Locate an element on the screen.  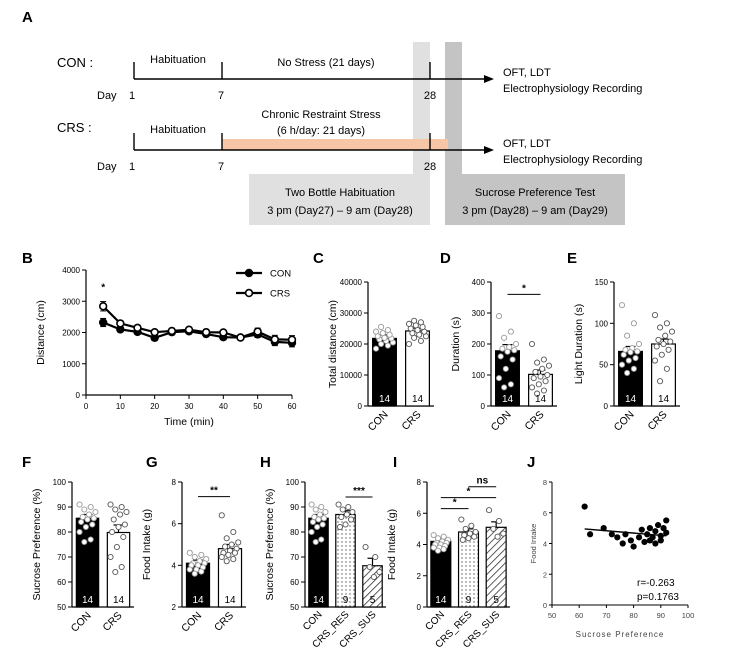
crs-output-line2: Electrophysiology Recording is located at coordinates (572, 160).